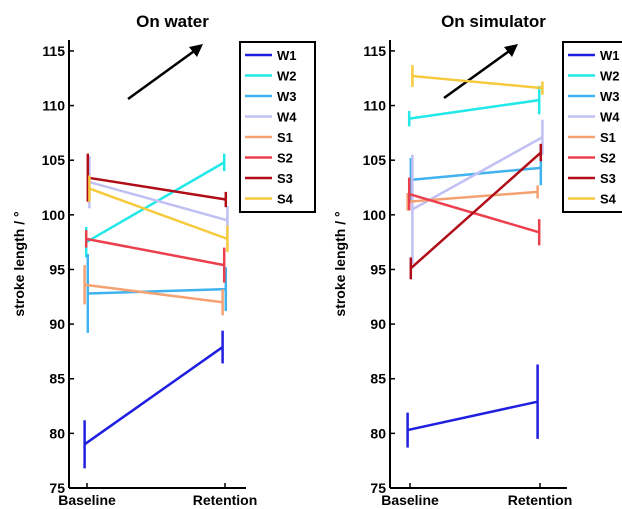 This screenshot has width=622, height=509. I want to click on series-w4, so click(477, 191).